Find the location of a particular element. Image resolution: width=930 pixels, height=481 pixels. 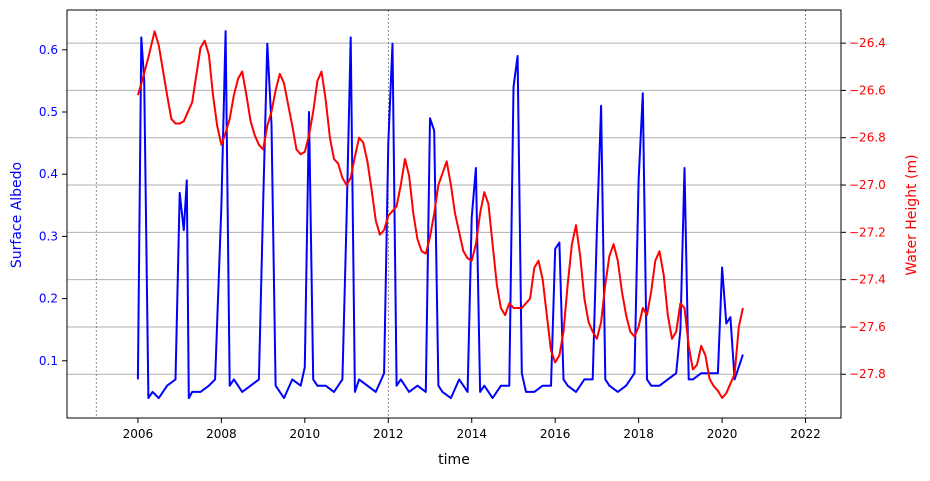

left-y-tick-label: 0.4 is located at coordinates (48, 174).